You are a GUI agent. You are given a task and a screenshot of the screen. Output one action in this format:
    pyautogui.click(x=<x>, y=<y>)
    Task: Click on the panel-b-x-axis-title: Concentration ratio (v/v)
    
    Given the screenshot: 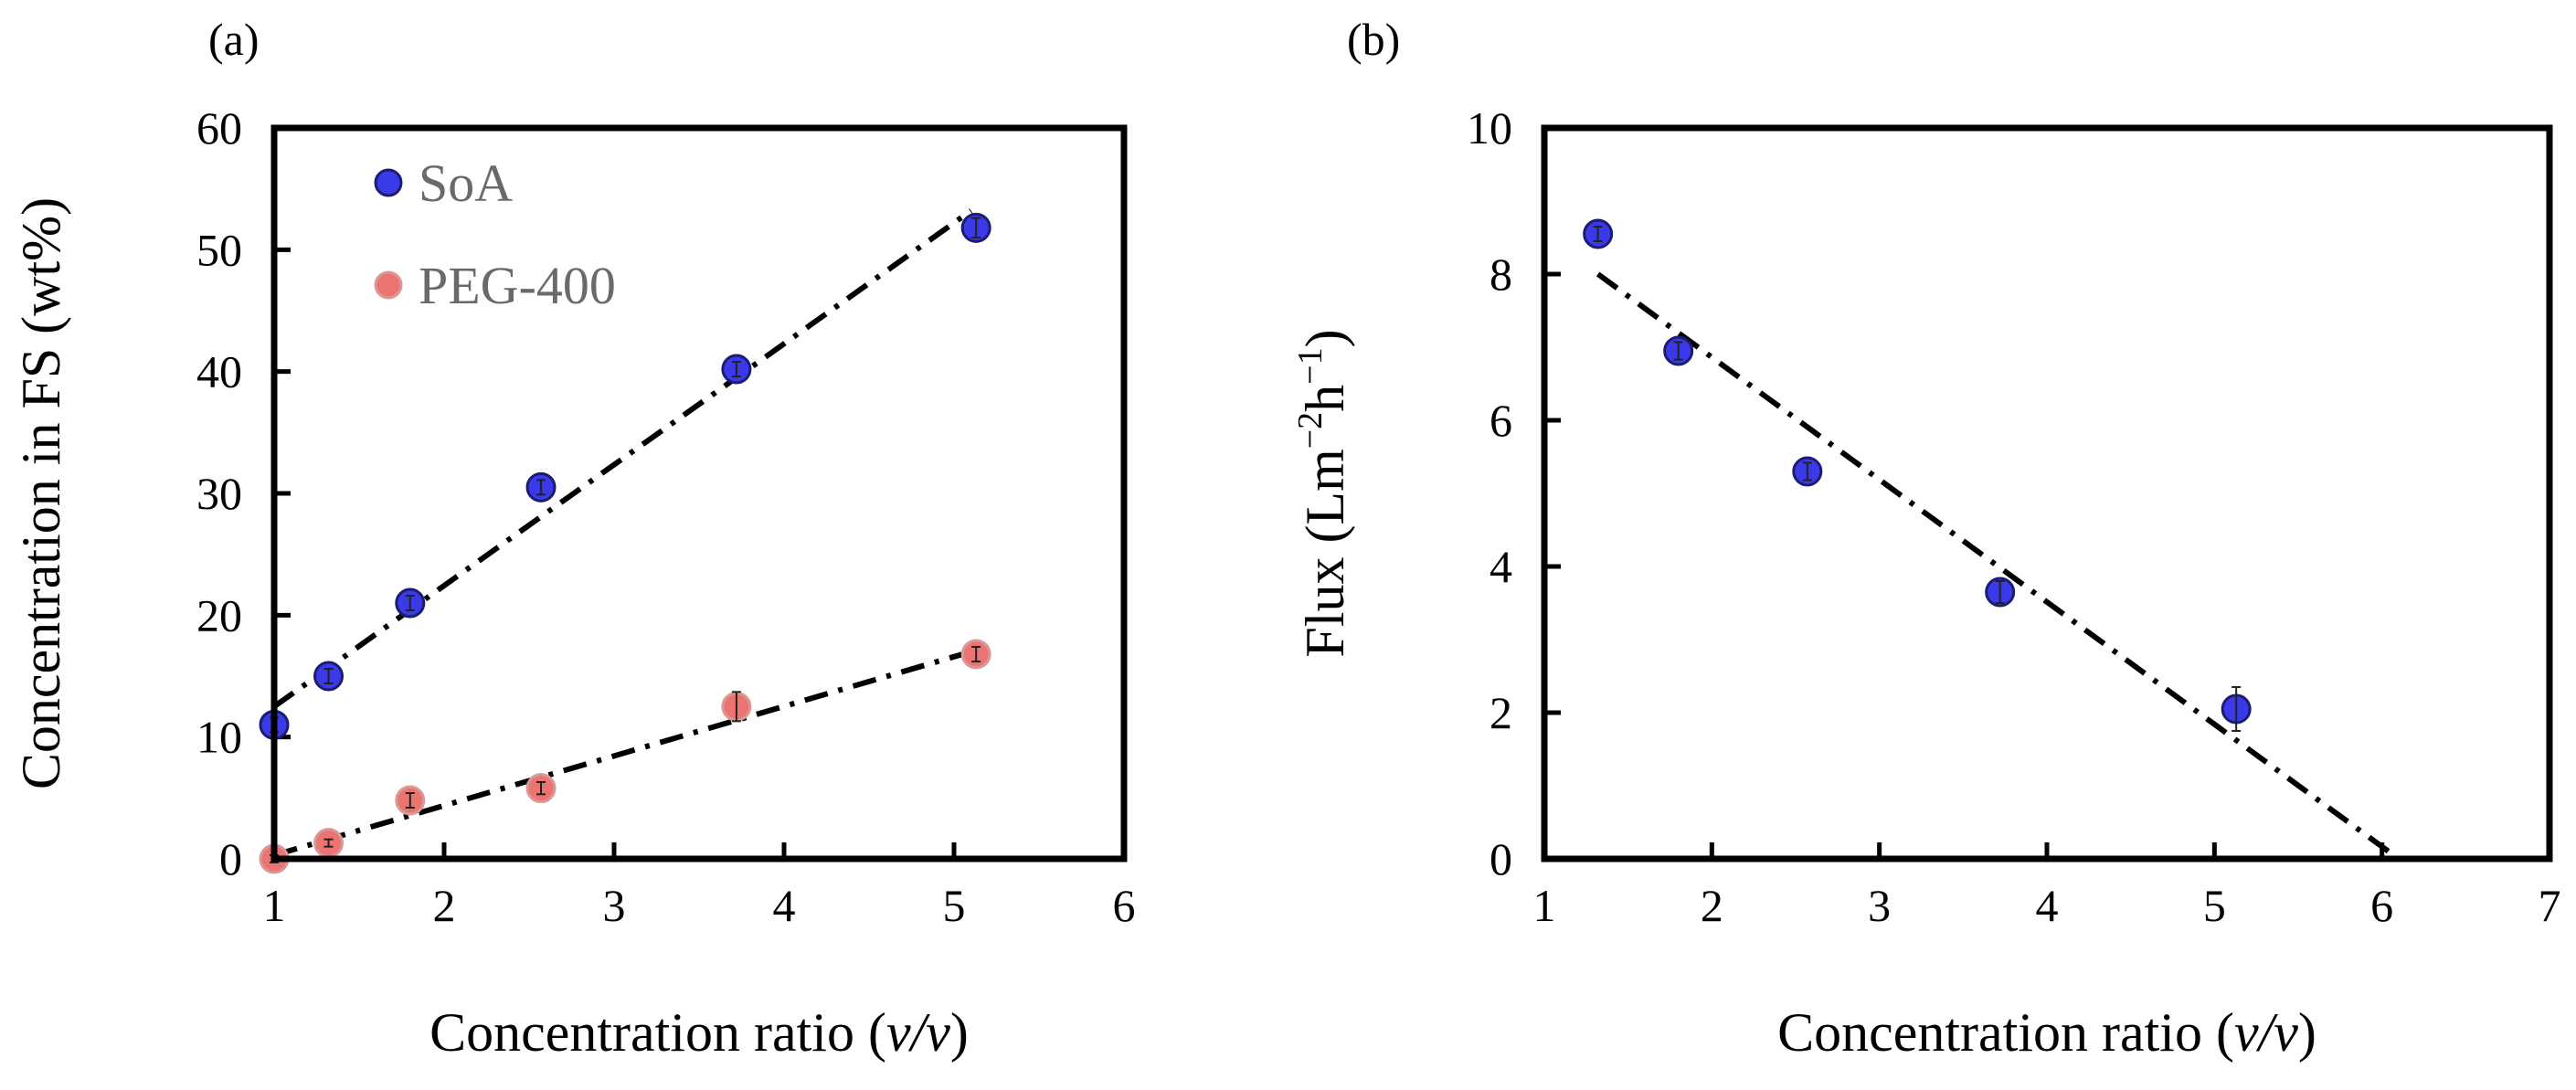 What is the action you would take?
    pyautogui.click(x=2046, y=1032)
    